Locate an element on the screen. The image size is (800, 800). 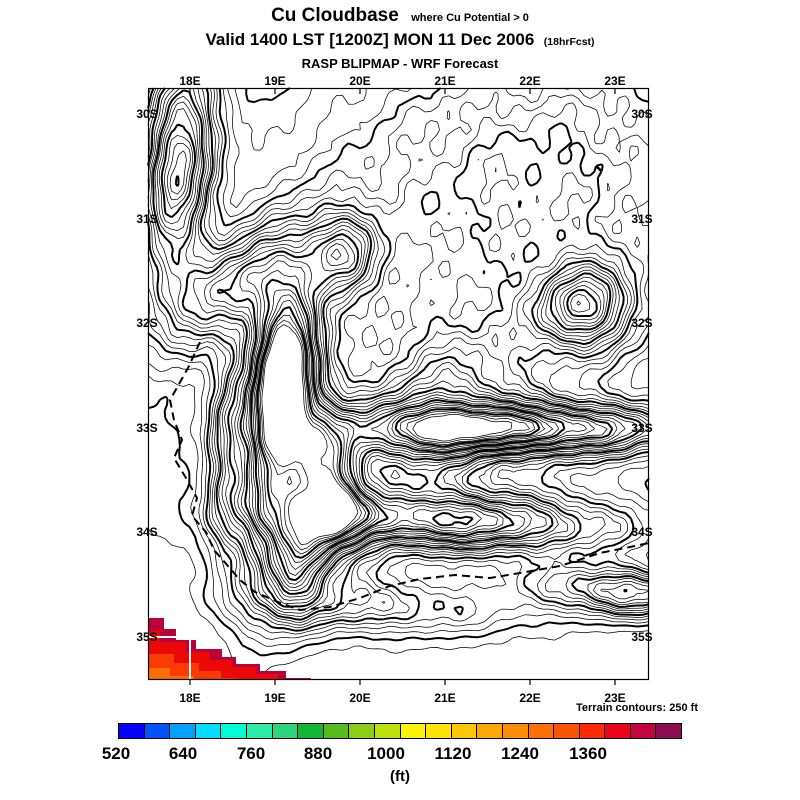
valid-time: Valid 1400 LST [1200Z] MON 11 Dec 2006 is located at coordinates (370, 39).